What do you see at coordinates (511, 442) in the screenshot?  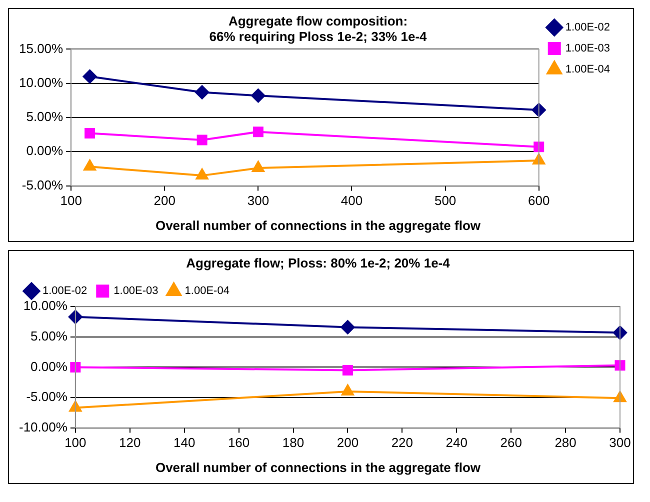 I see `x-tick-label: 260` at bounding box center [511, 442].